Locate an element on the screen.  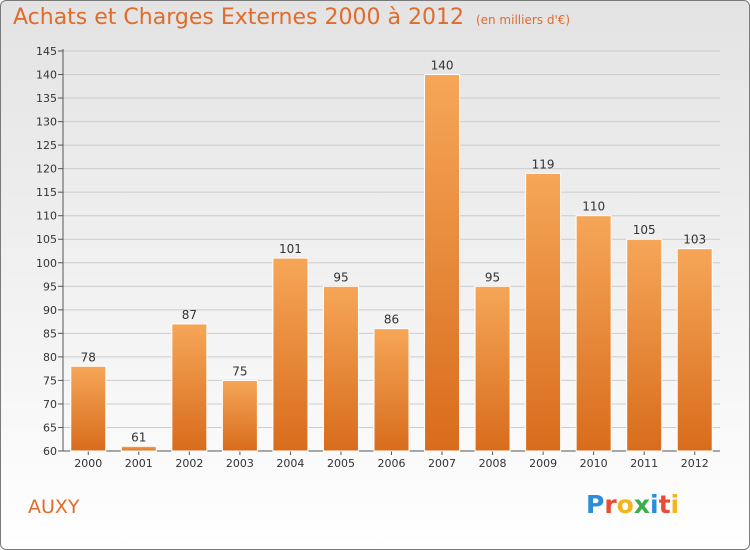
y-tick-label: 85 is located at coordinates (50, 333).